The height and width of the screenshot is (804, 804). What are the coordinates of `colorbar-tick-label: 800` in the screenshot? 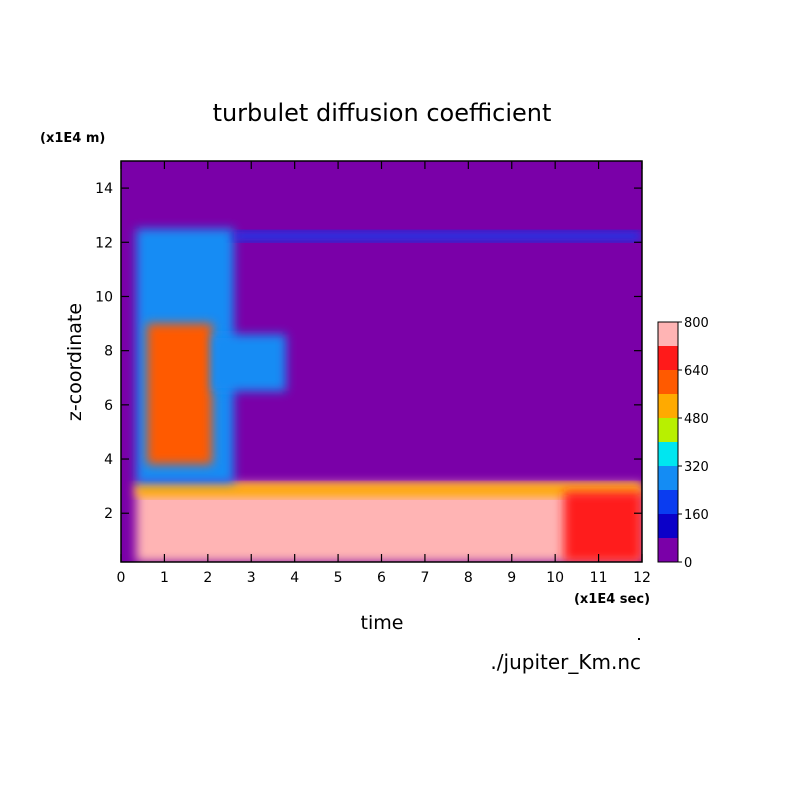 It's located at (696, 323).